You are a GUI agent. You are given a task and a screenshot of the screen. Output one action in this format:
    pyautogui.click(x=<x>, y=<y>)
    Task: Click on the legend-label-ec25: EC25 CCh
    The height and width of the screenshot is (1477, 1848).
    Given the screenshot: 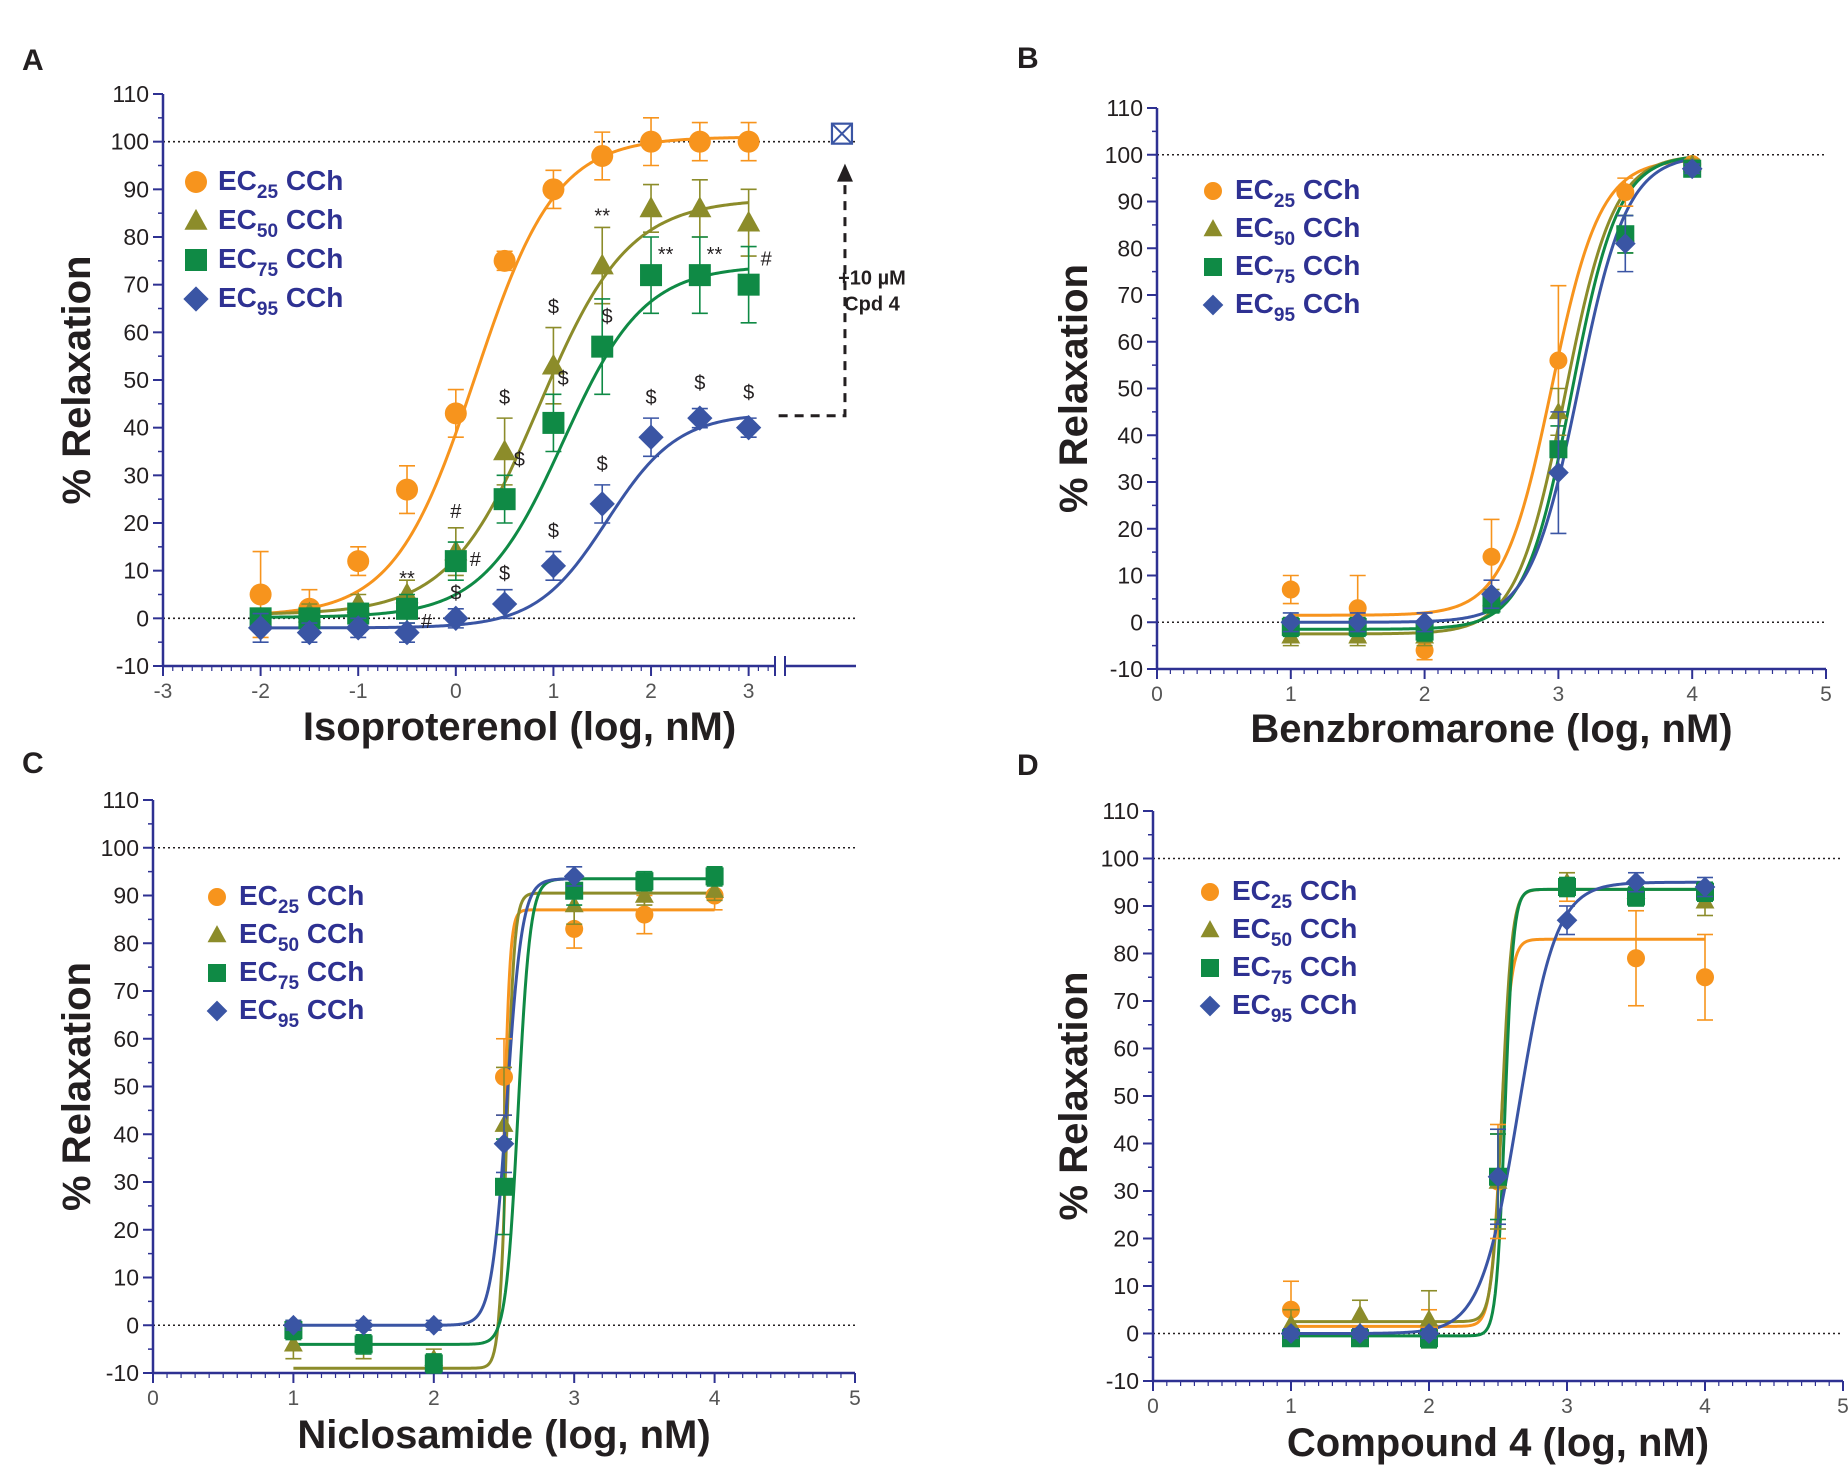 What is the action you would take?
    pyautogui.click(x=301, y=899)
    